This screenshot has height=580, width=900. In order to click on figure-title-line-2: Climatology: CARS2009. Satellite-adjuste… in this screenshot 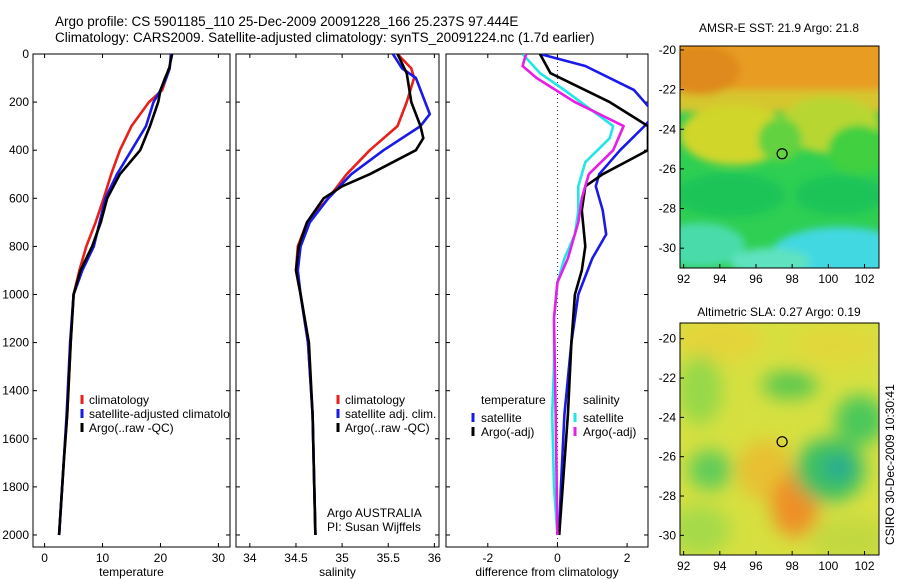, I will do `click(325, 37)`.